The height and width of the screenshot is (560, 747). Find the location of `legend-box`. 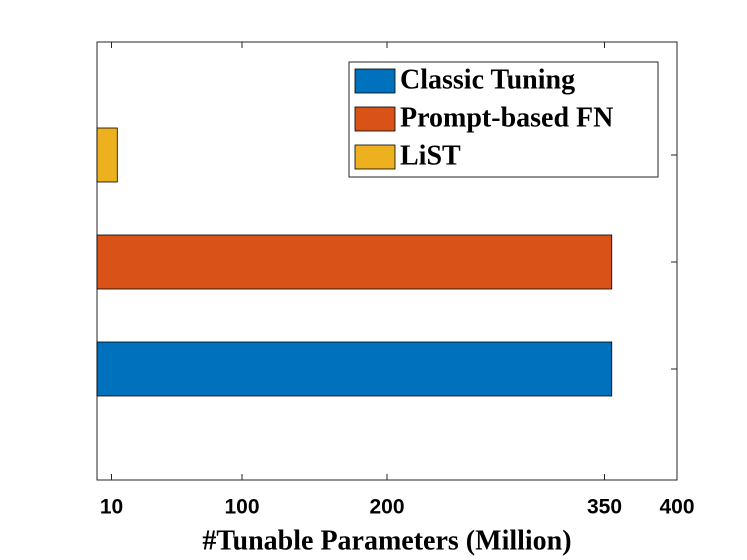

legend-box is located at coordinates (503, 119).